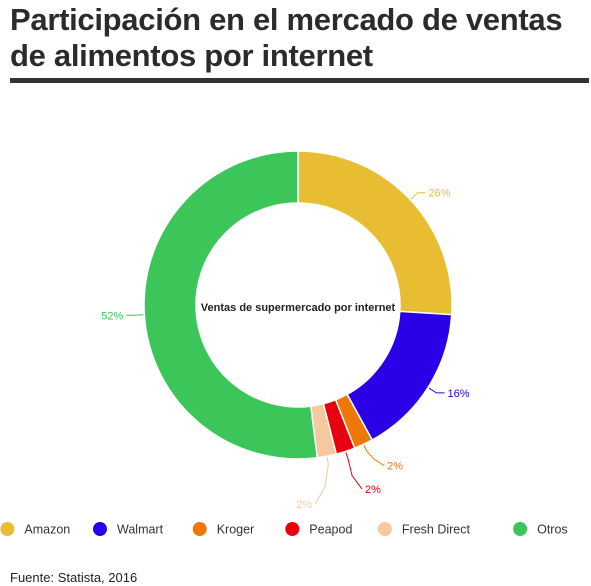 The height and width of the screenshot is (586, 591). Describe the element at coordinates (298, 308) in the screenshot. I see `chart-center-label: Ventas de supermercado por internet` at that location.